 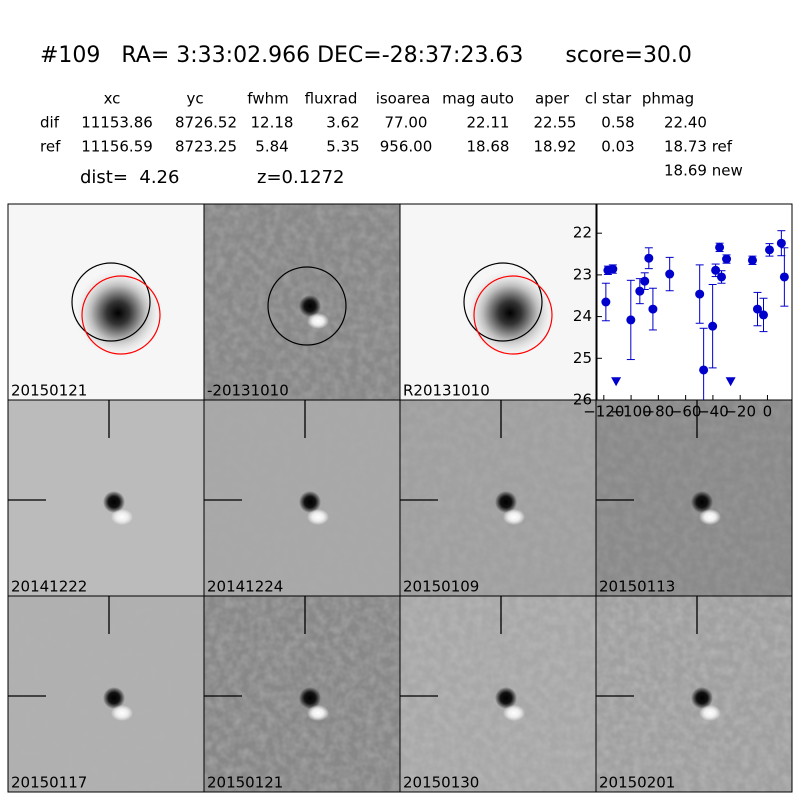 I want to click on y-tick-label: 22, so click(x=582, y=233).